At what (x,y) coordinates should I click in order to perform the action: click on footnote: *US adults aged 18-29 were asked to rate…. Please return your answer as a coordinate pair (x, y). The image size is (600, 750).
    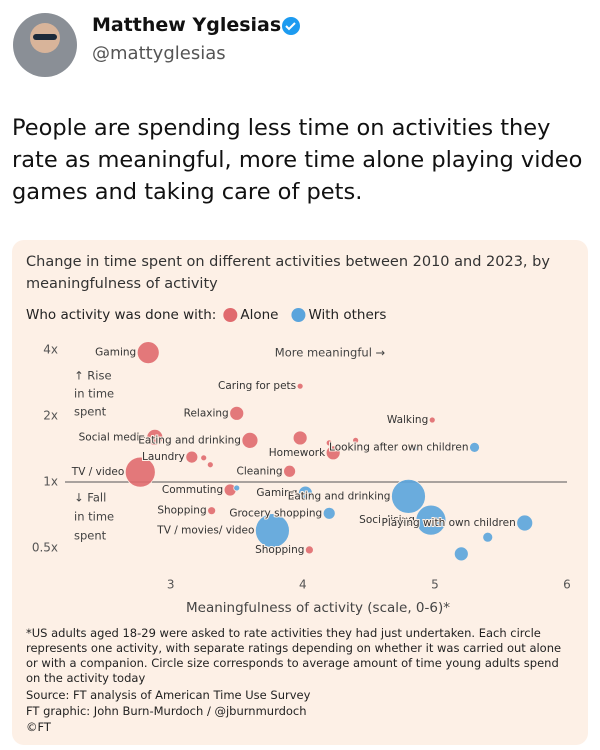
    Looking at the image, I should click on (294, 655).